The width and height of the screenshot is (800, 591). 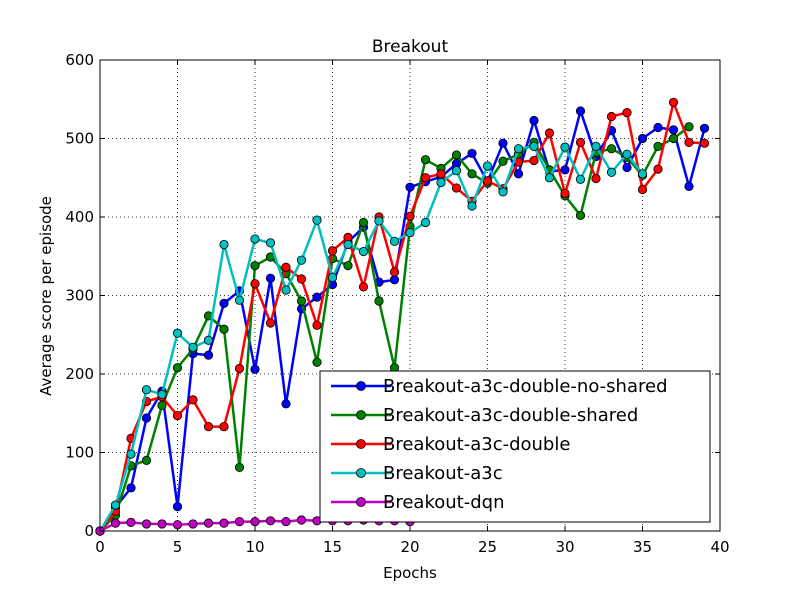 I want to click on legend-box, so click(x=515, y=446).